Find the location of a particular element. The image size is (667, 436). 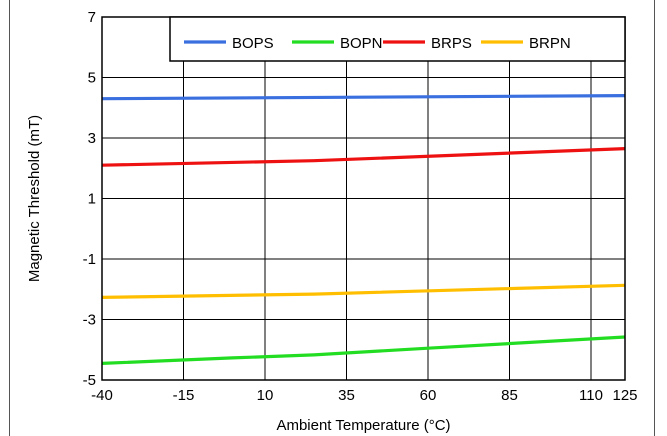

legend-label-brpn: BRPN is located at coordinates (550, 43).